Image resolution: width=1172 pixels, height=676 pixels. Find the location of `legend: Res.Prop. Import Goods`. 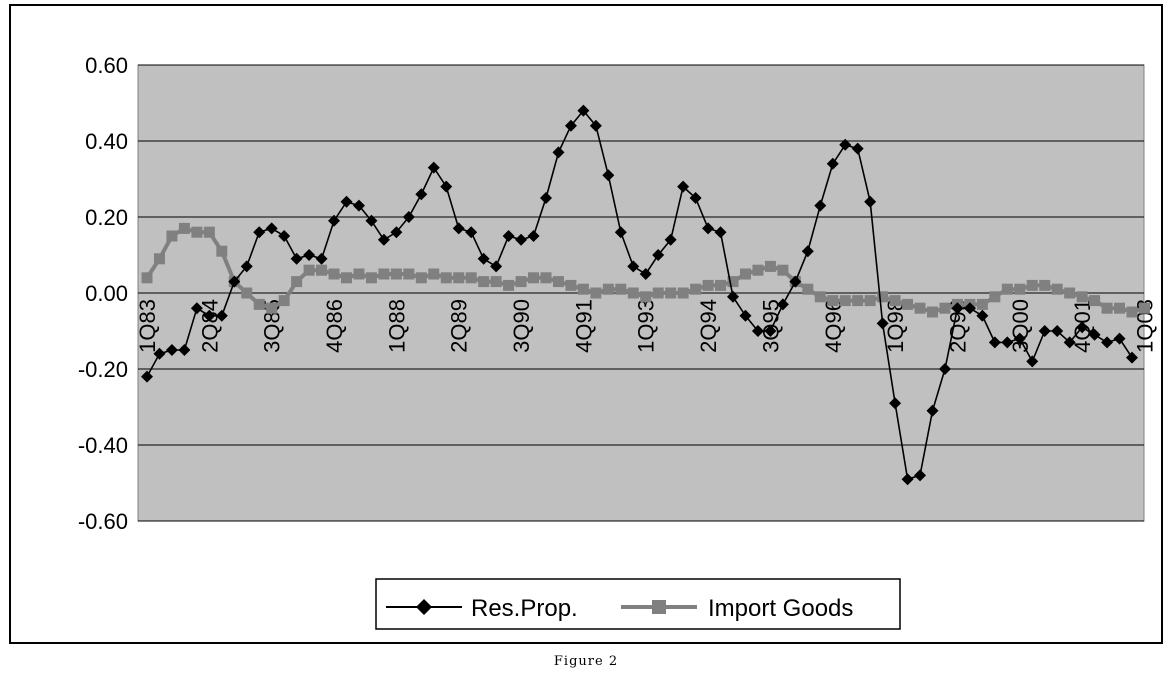

legend: Res.Prop. Import Goods is located at coordinates (638, 604).